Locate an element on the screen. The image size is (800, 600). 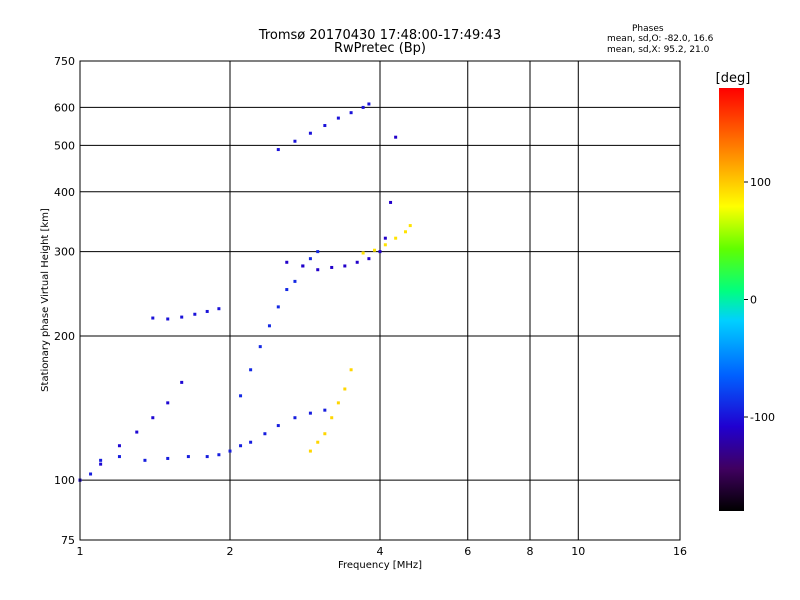
phases-heading: Phases is located at coordinates (648, 29).